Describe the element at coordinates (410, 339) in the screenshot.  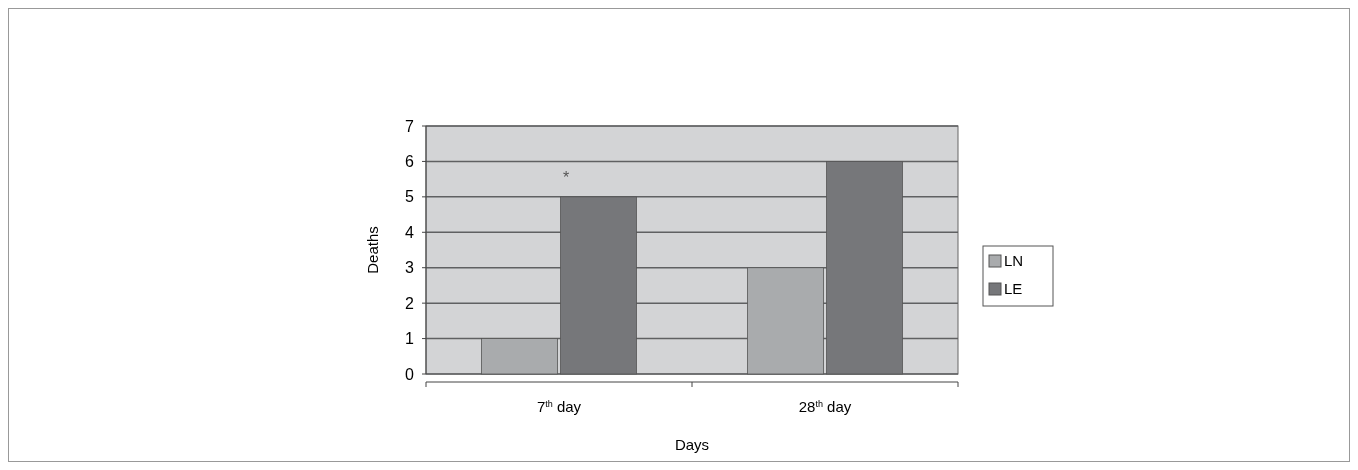
I see `y-tick-label: 1` at that location.